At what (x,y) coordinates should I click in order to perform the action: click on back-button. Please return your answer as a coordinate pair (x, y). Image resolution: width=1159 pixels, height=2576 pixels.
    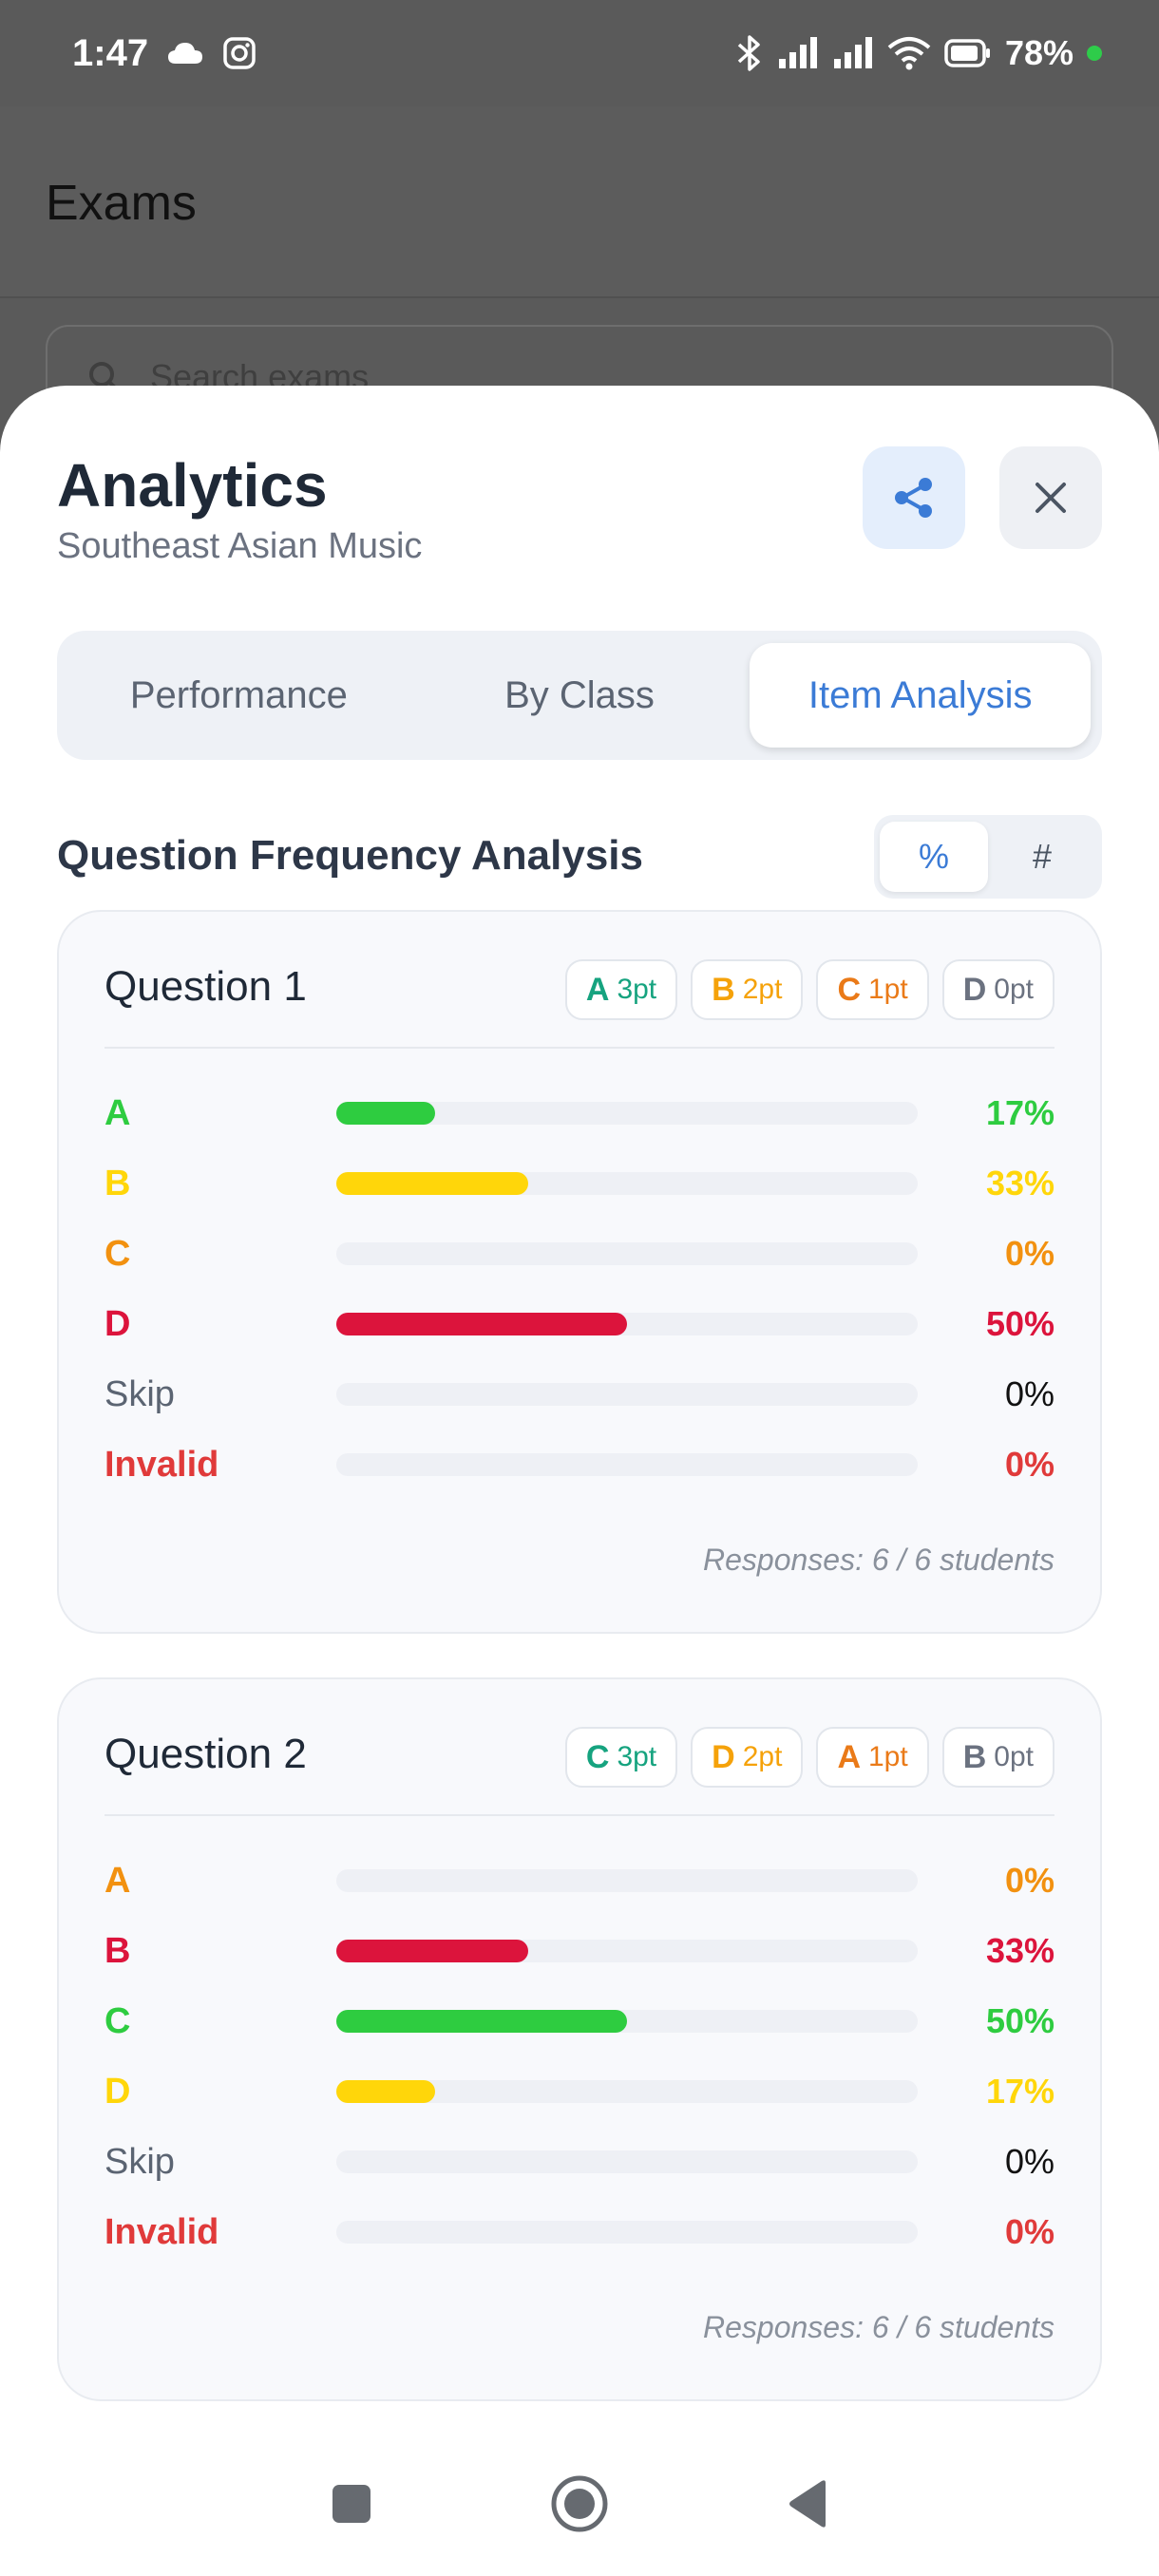
    Looking at the image, I should click on (807, 2504).